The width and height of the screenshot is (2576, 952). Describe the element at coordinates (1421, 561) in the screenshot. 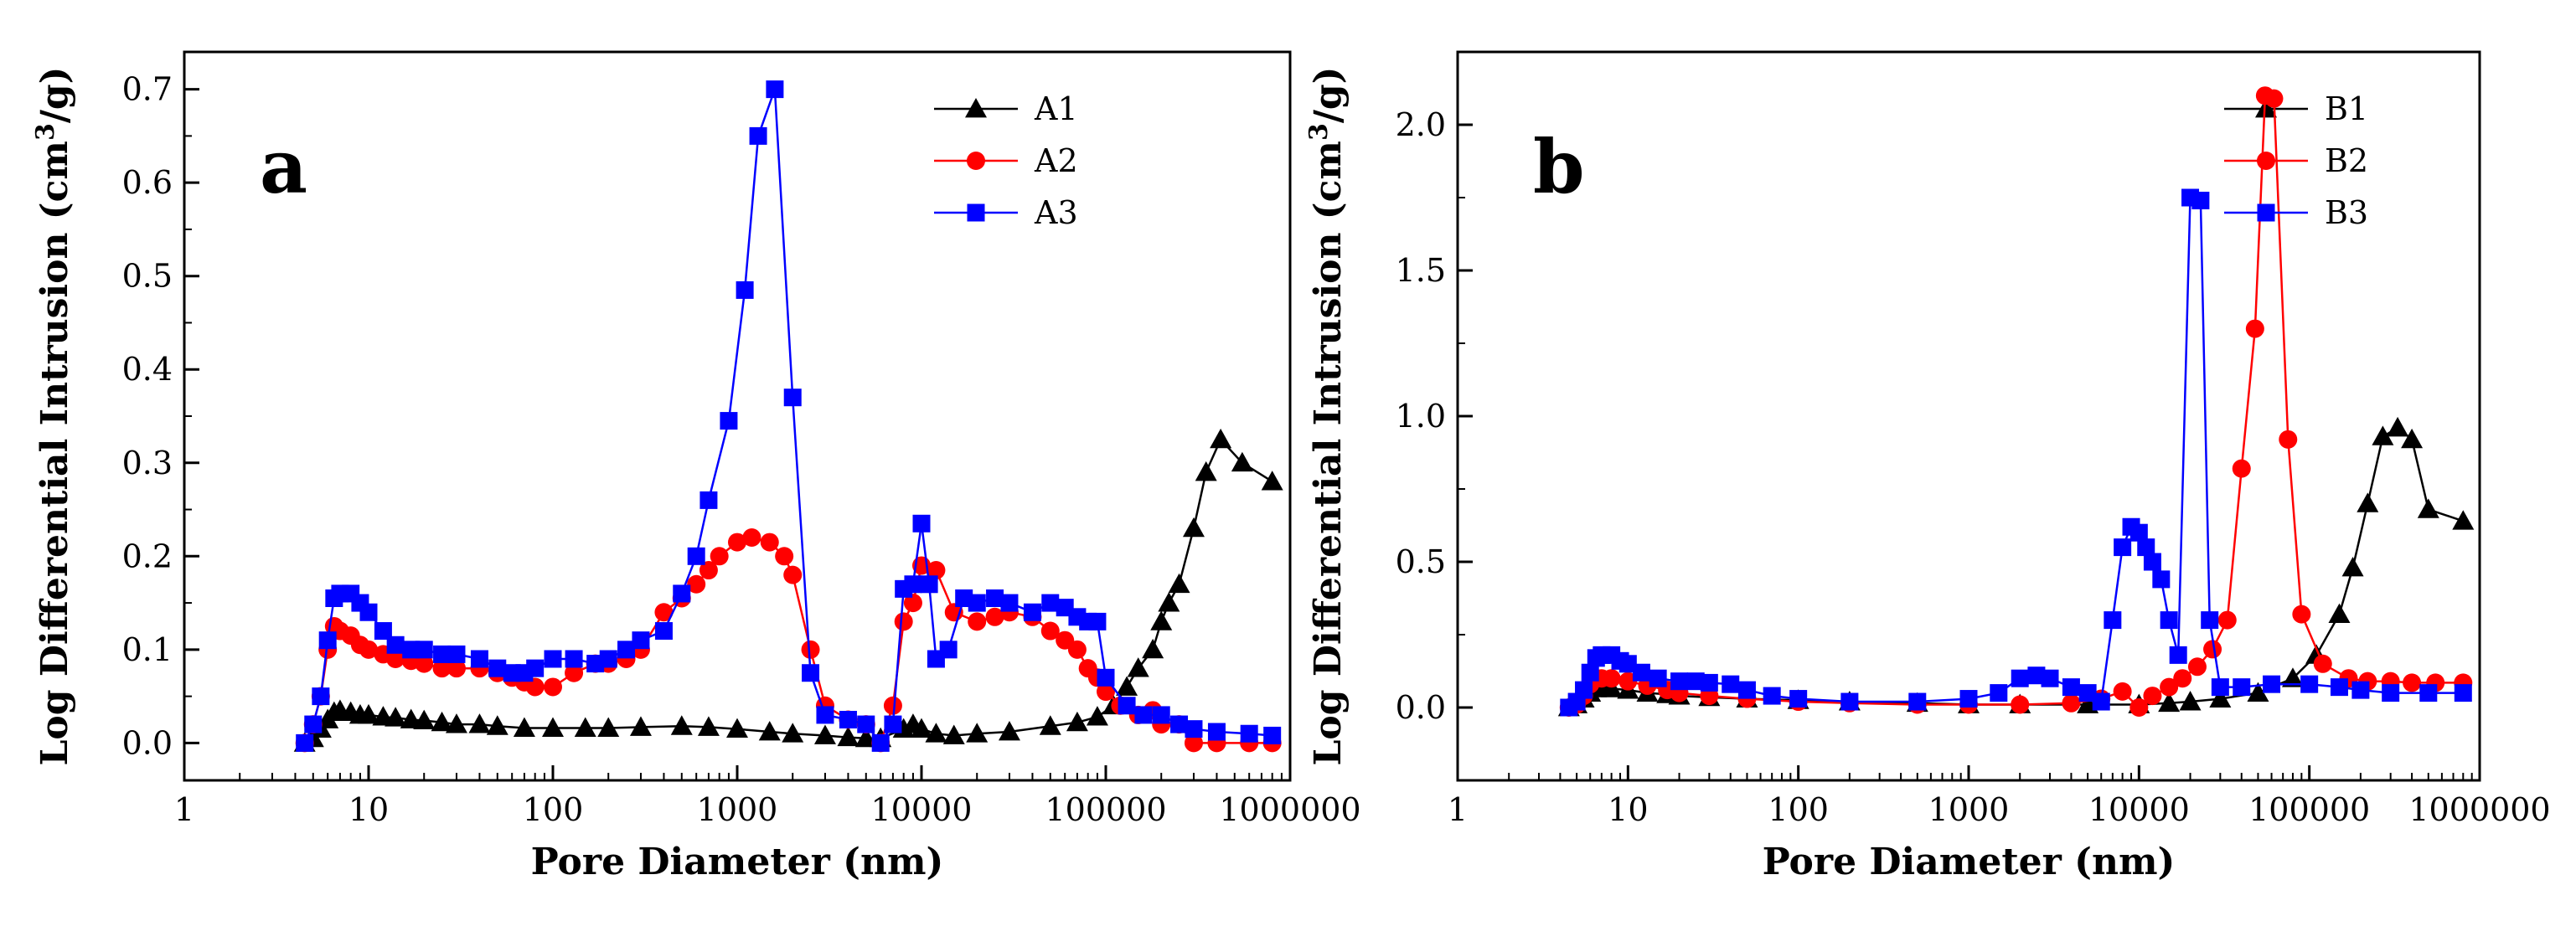

I see `y-tick-label: 0.5` at that location.